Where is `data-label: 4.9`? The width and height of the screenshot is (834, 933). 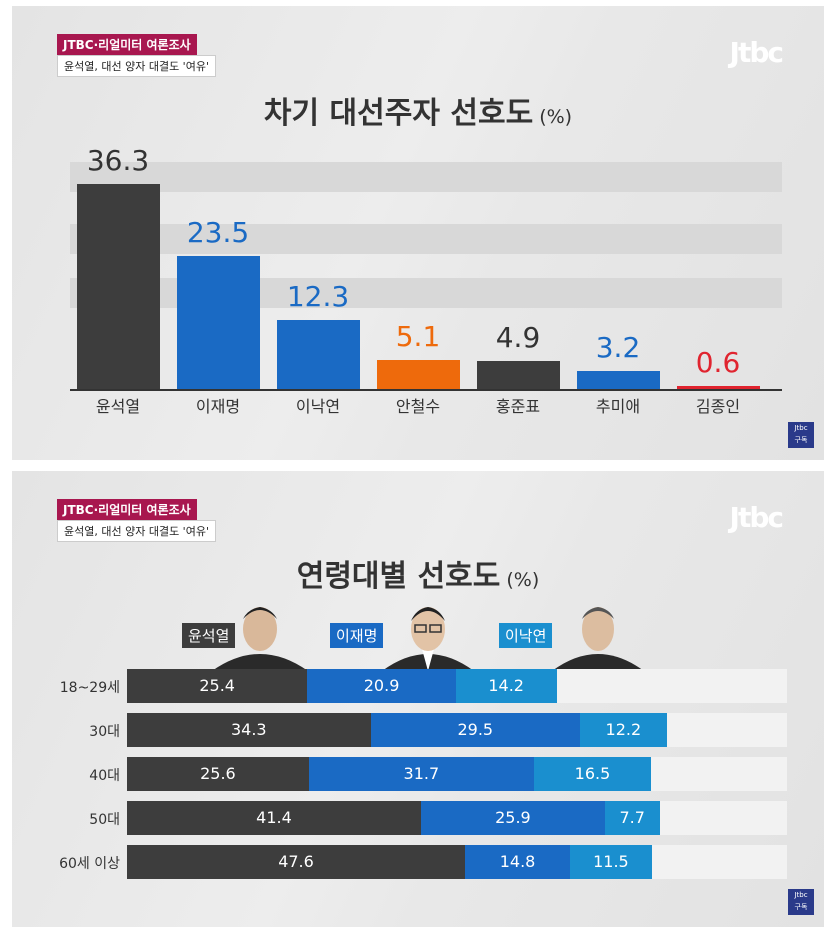 data-label: 4.9 is located at coordinates (518, 338).